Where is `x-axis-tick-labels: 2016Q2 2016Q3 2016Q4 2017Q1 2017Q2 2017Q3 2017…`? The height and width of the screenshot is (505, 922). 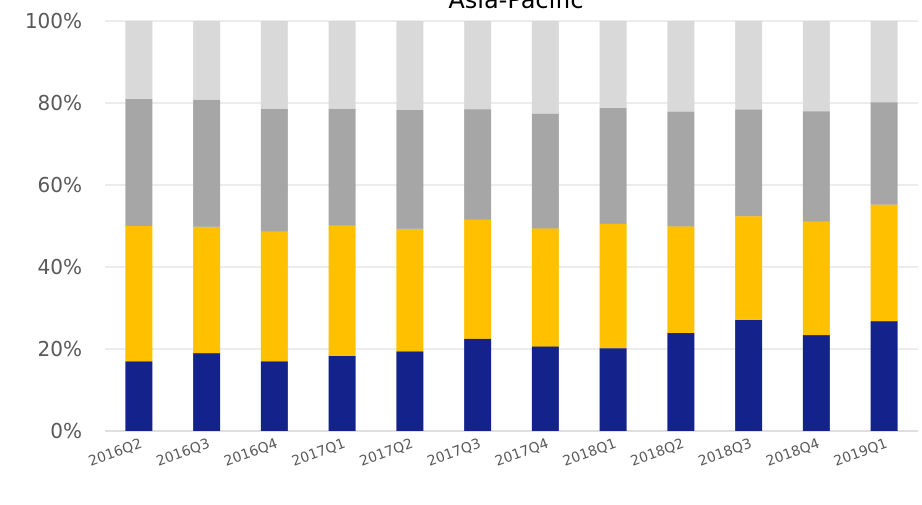
x-axis-tick-labels: 2016Q2 2016Q3 2016Q4 2017Q1 2017Q2 2017Q3 2017… is located at coordinates (488, 453).